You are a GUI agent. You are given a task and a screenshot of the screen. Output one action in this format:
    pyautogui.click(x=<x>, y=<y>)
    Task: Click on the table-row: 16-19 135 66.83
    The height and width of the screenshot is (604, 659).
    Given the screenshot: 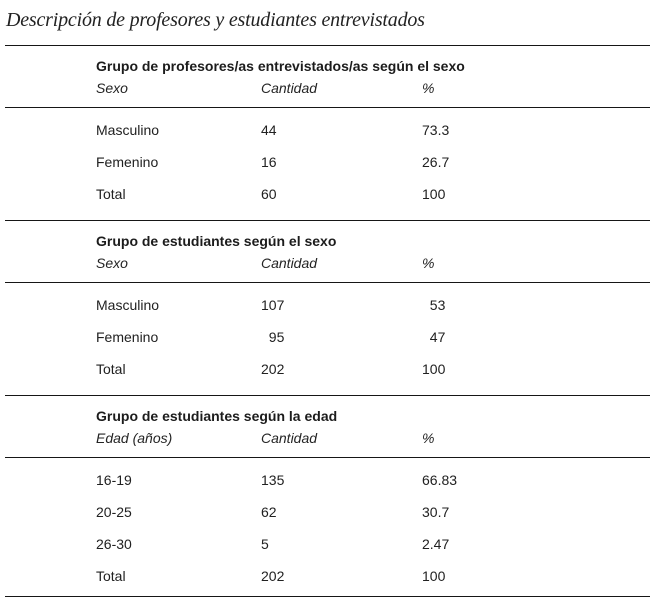 What is the action you would take?
    pyautogui.click(x=373, y=480)
    